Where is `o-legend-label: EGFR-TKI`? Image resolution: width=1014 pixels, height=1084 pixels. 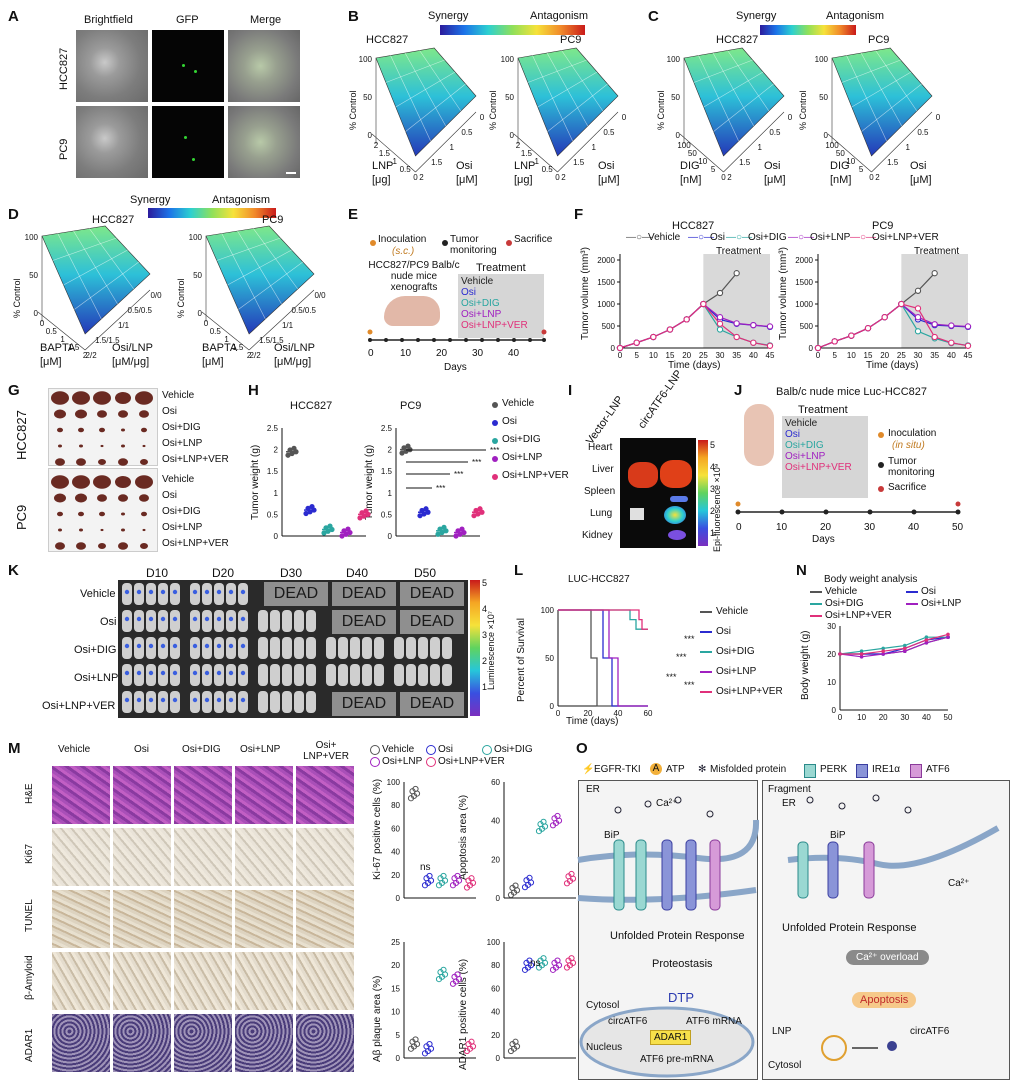 o-legend-label: EGFR-TKI is located at coordinates (617, 769).